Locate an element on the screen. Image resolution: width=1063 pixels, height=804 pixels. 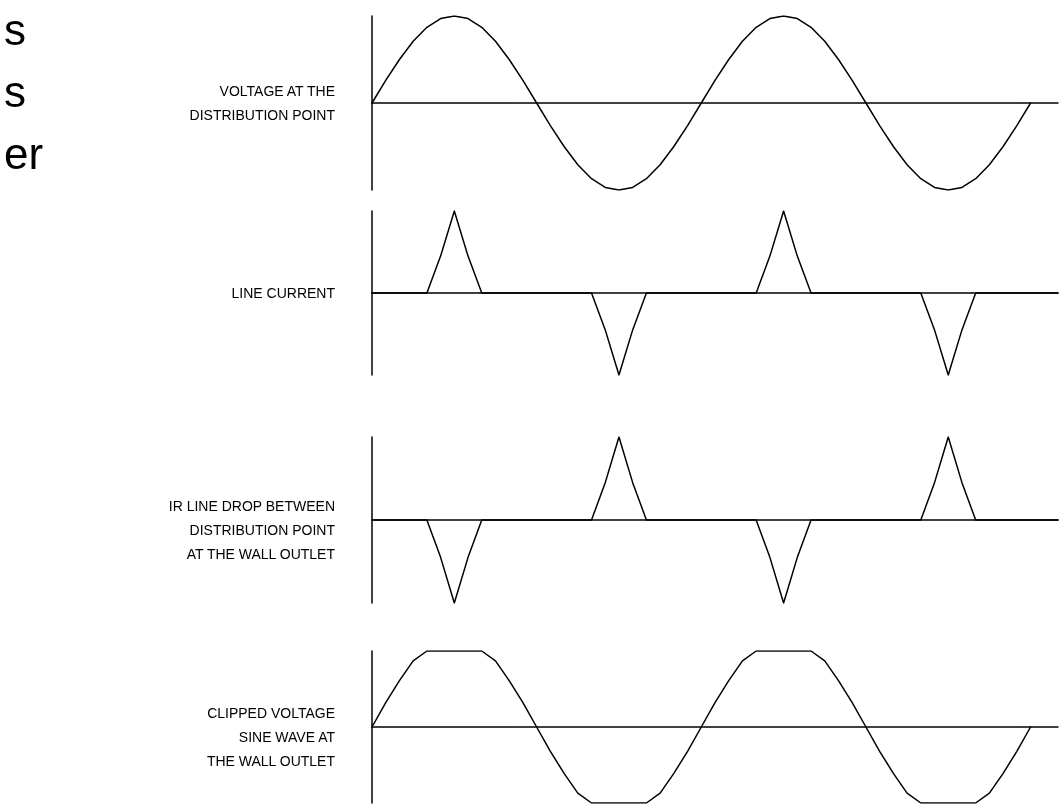
text: er is located at coordinates (24, 153).